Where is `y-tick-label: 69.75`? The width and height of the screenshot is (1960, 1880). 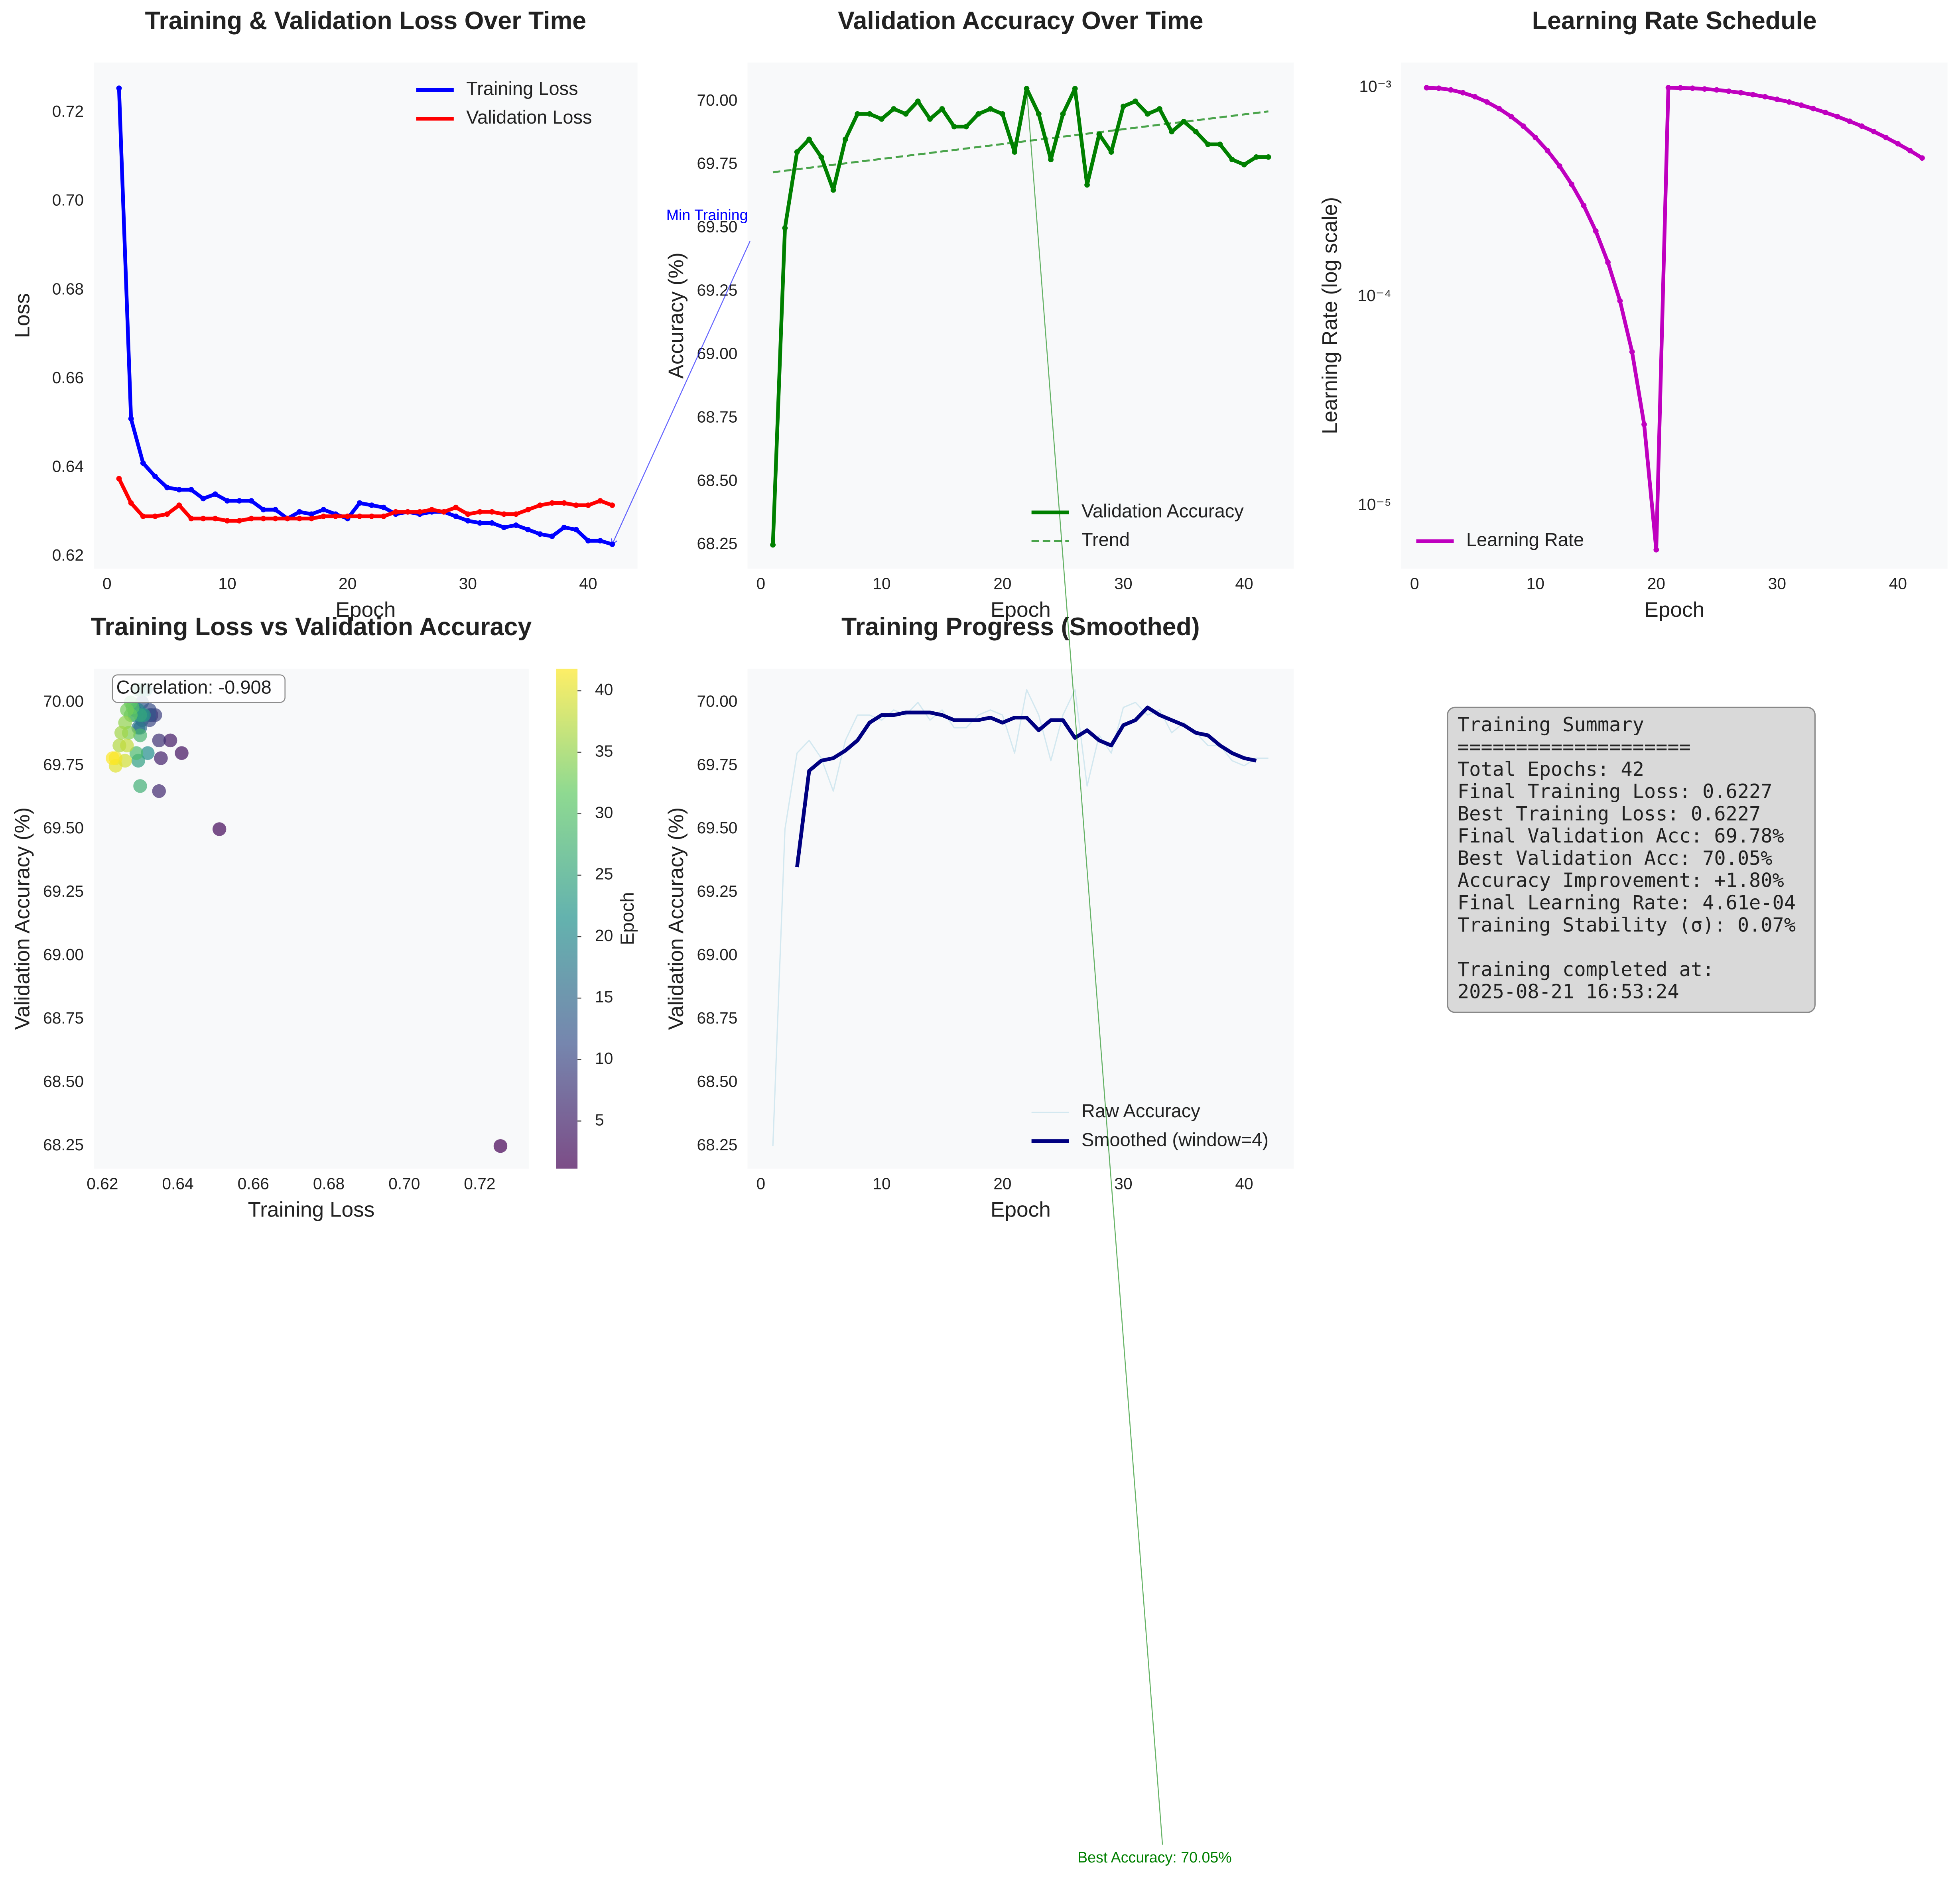
y-tick-label: 69.75 is located at coordinates (63, 764).